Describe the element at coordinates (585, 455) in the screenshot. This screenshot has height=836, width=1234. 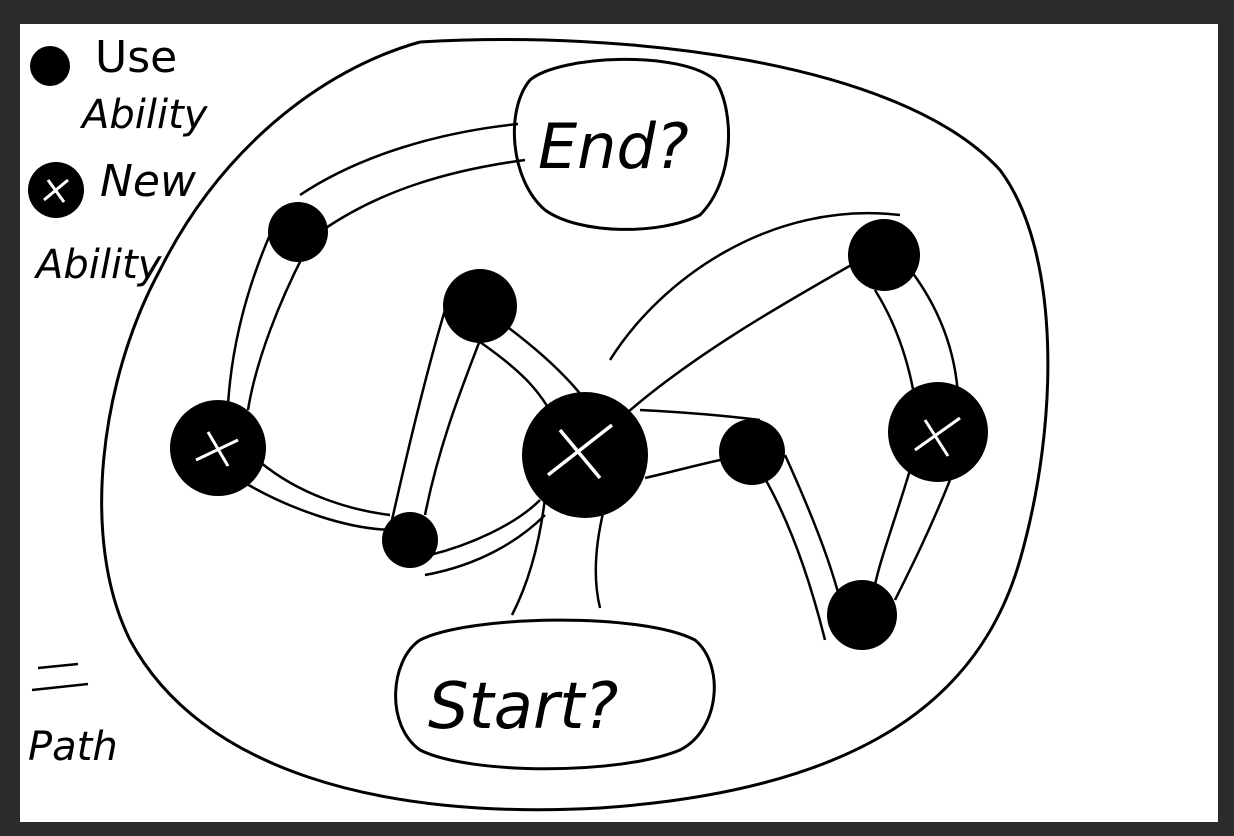
I see `ability-node-n5` at that location.